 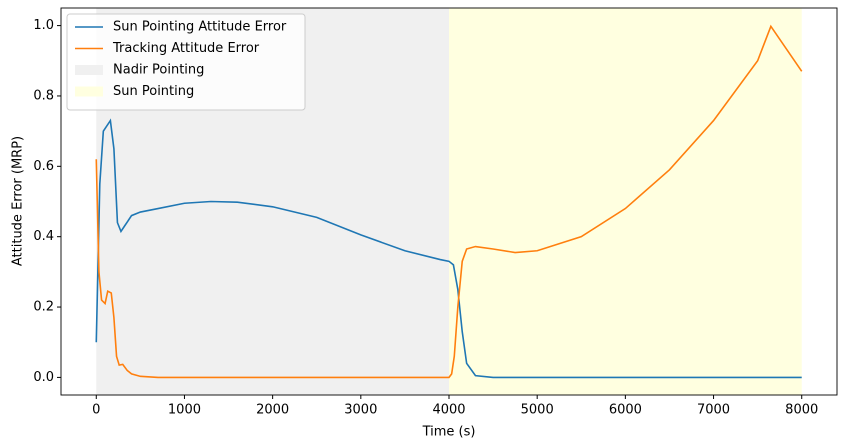 I want to click on x-tick-label: 0, so click(x=96, y=410).